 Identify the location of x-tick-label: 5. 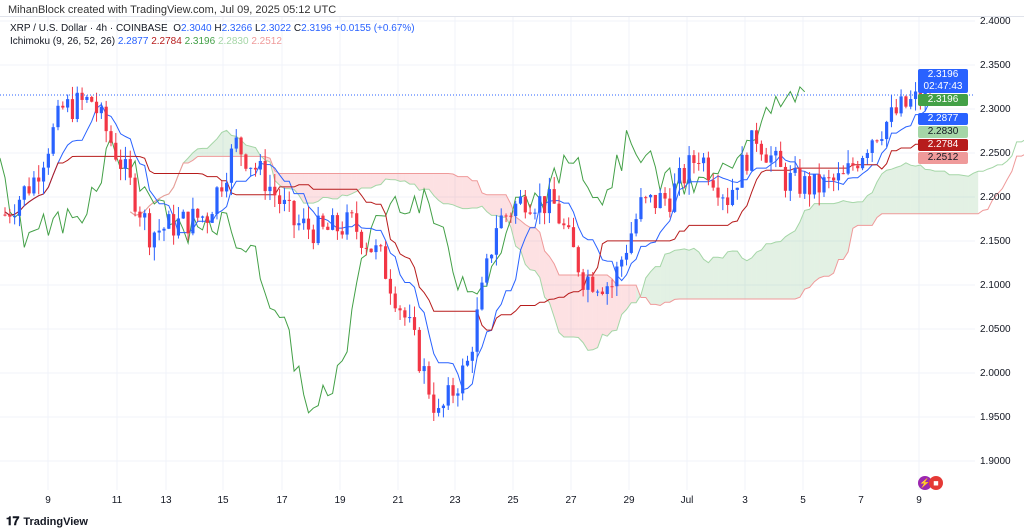
(803, 500).